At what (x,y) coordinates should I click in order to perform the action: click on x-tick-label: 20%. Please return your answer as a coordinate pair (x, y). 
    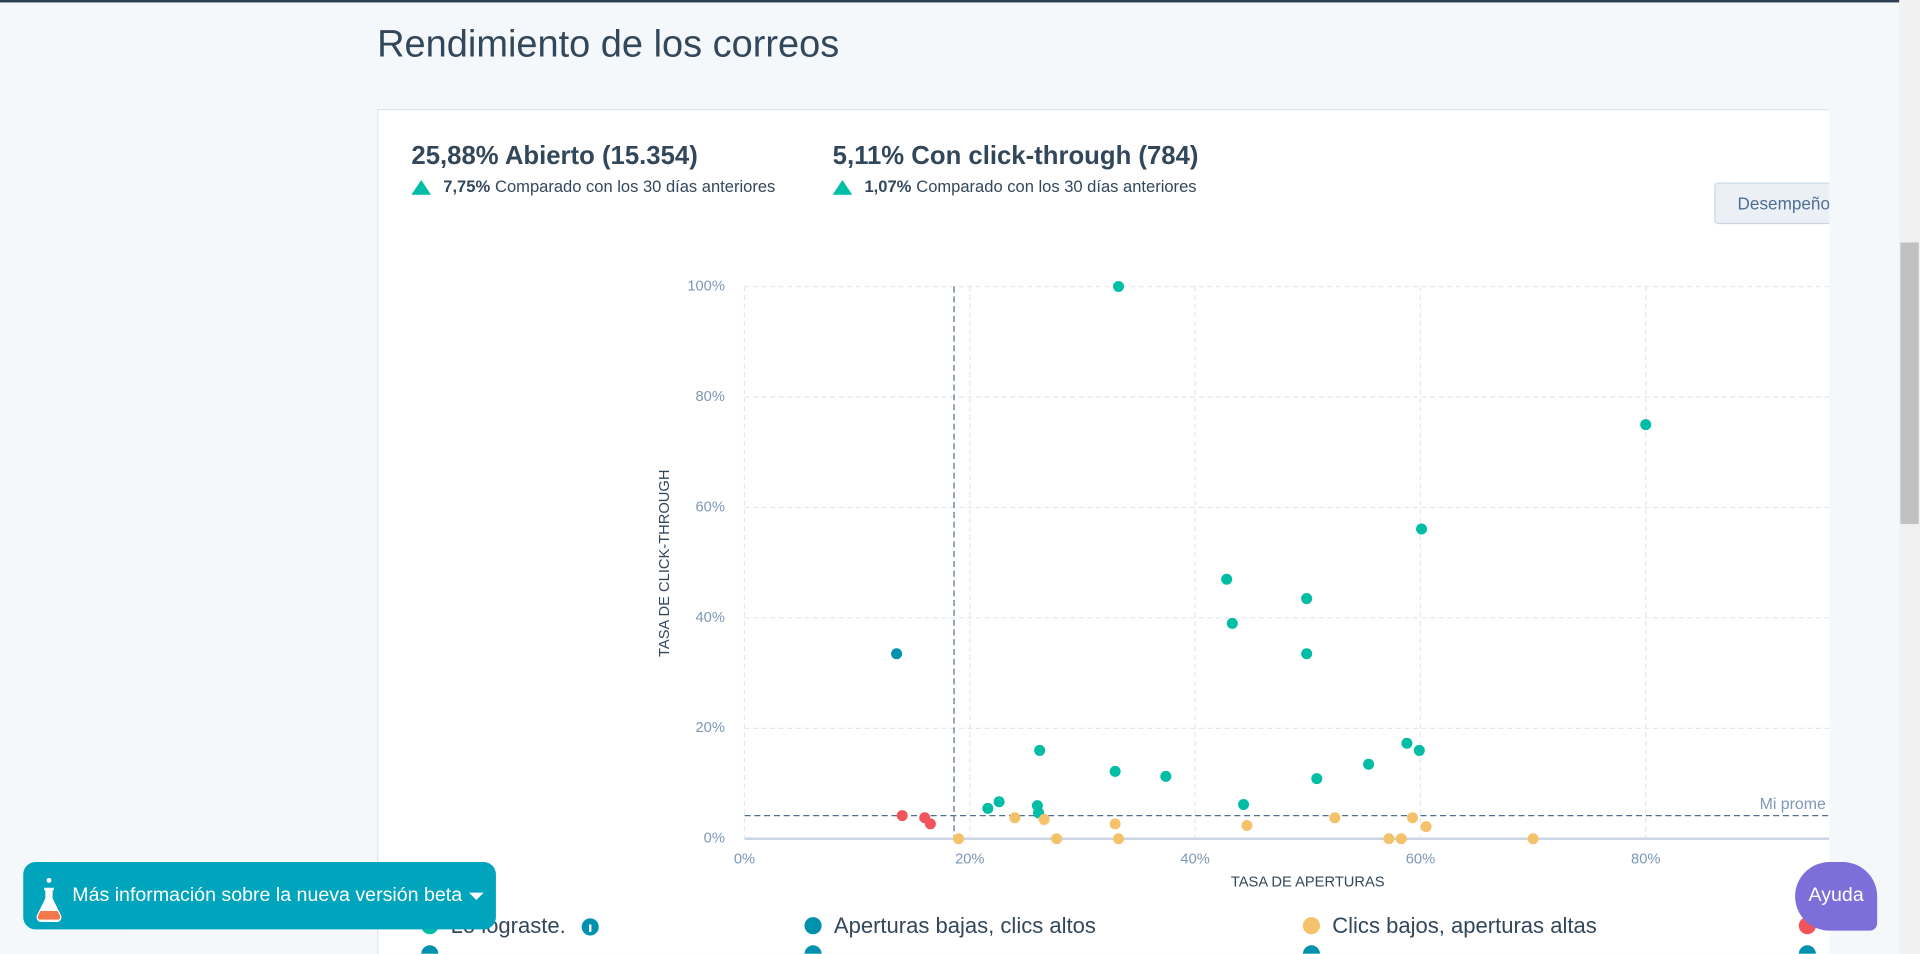
    Looking at the image, I should click on (969, 859).